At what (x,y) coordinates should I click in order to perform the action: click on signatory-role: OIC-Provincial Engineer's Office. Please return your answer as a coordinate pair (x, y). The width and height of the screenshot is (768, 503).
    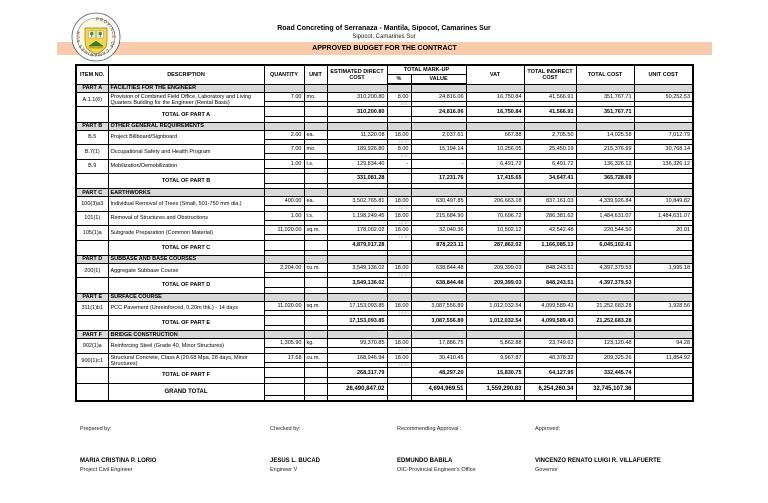
    Looking at the image, I should click on (436, 470).